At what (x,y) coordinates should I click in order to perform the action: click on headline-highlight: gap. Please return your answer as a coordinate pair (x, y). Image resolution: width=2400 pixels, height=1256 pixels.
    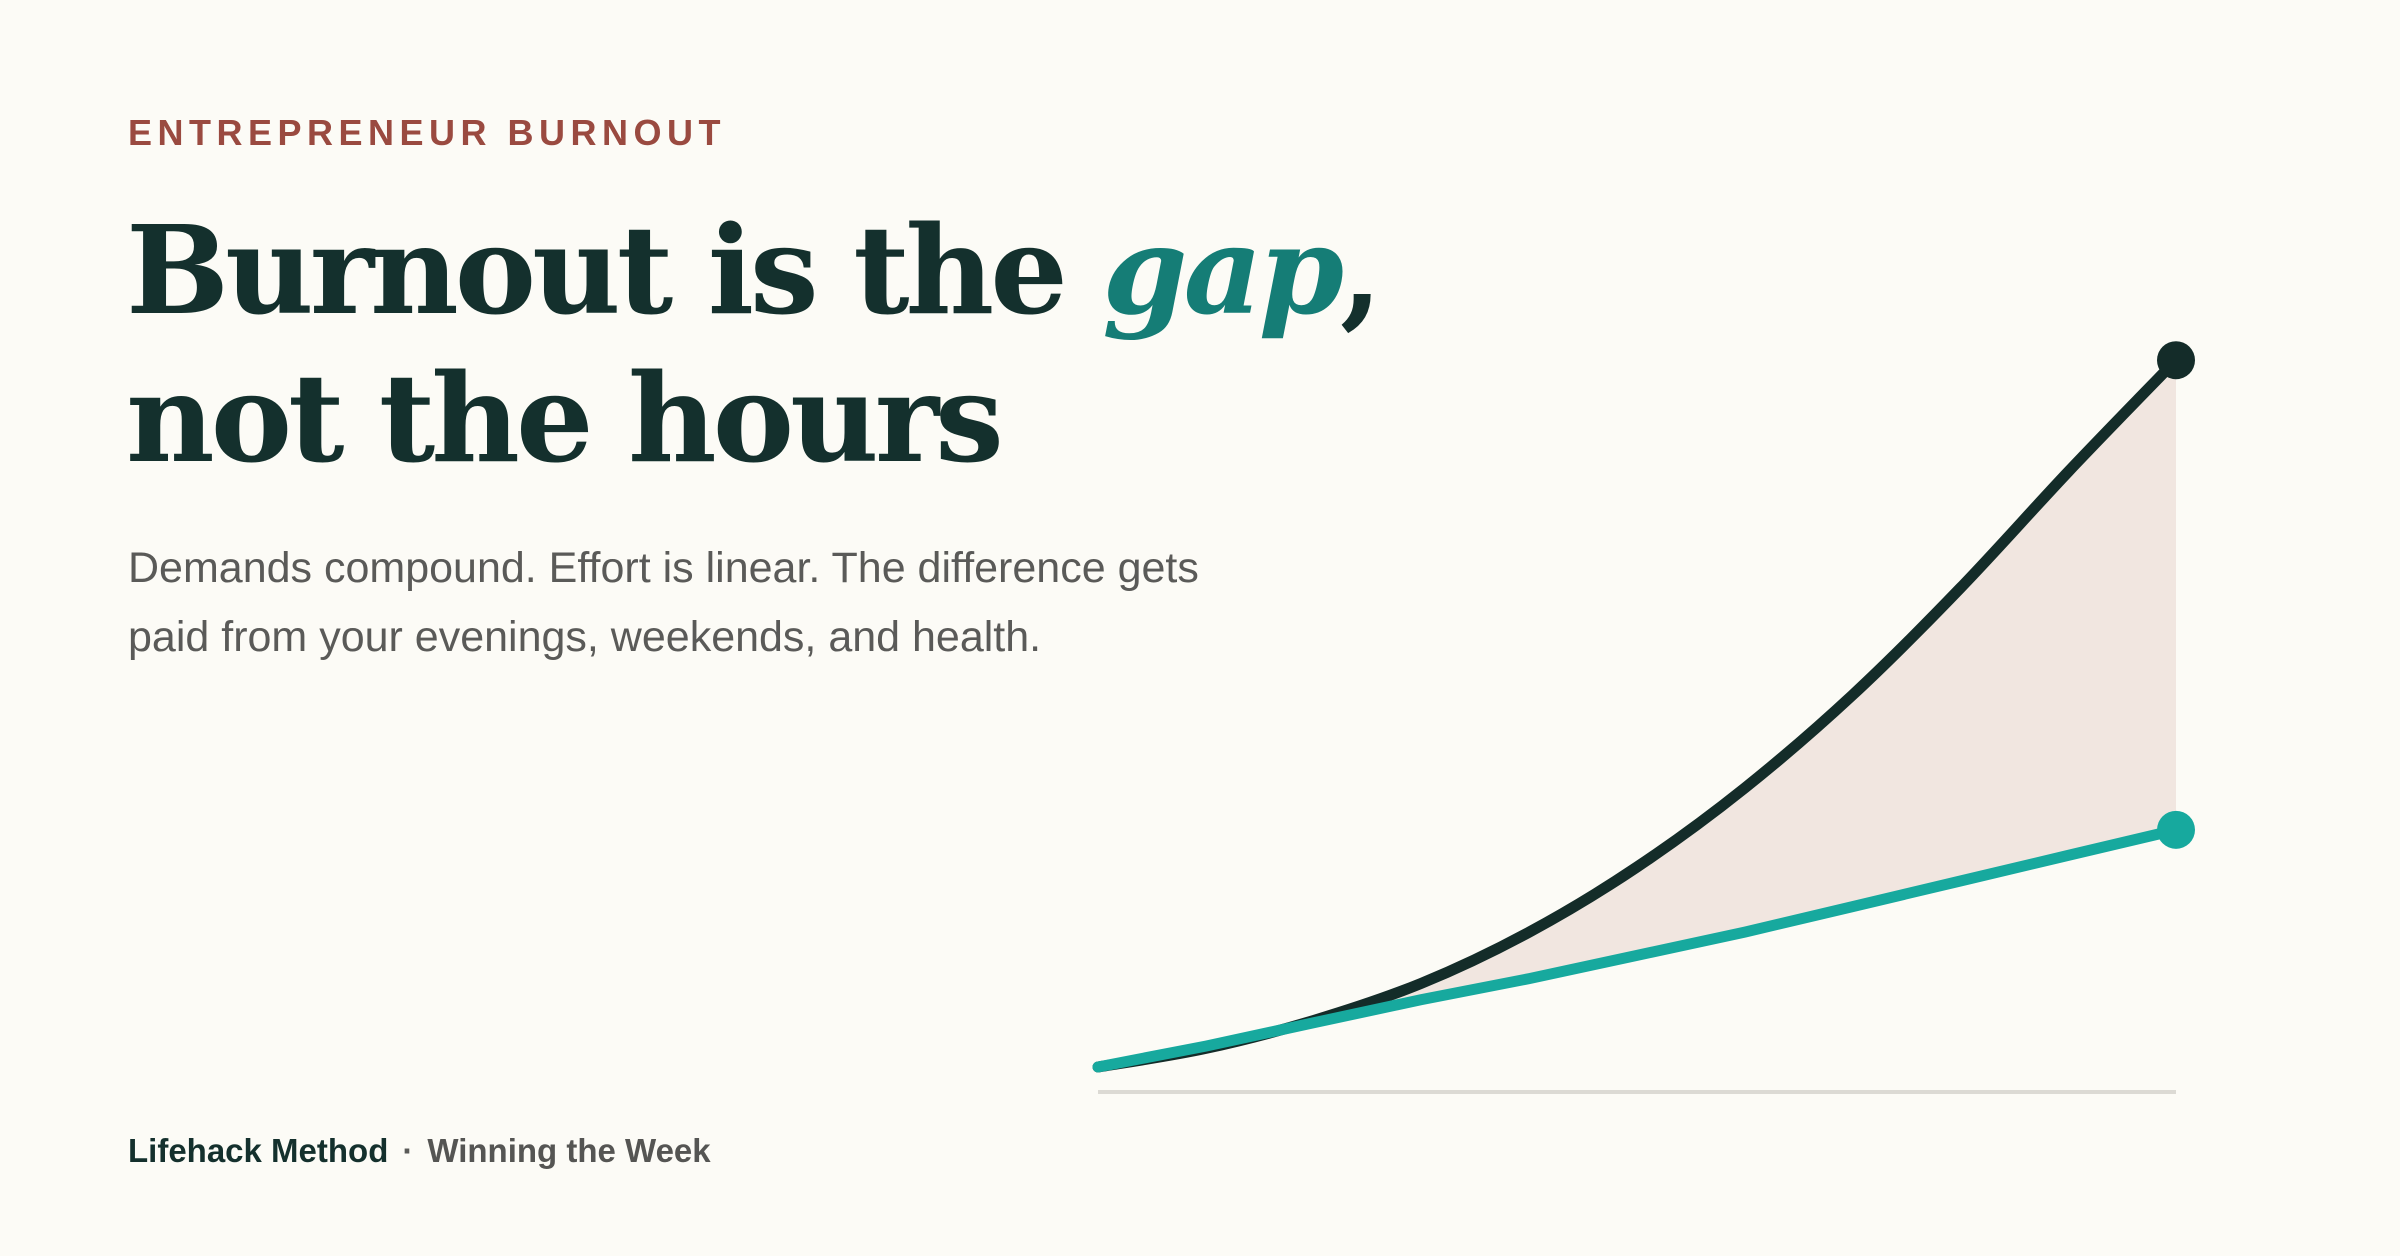
    Looking at the image, I should click on (1223, 270).